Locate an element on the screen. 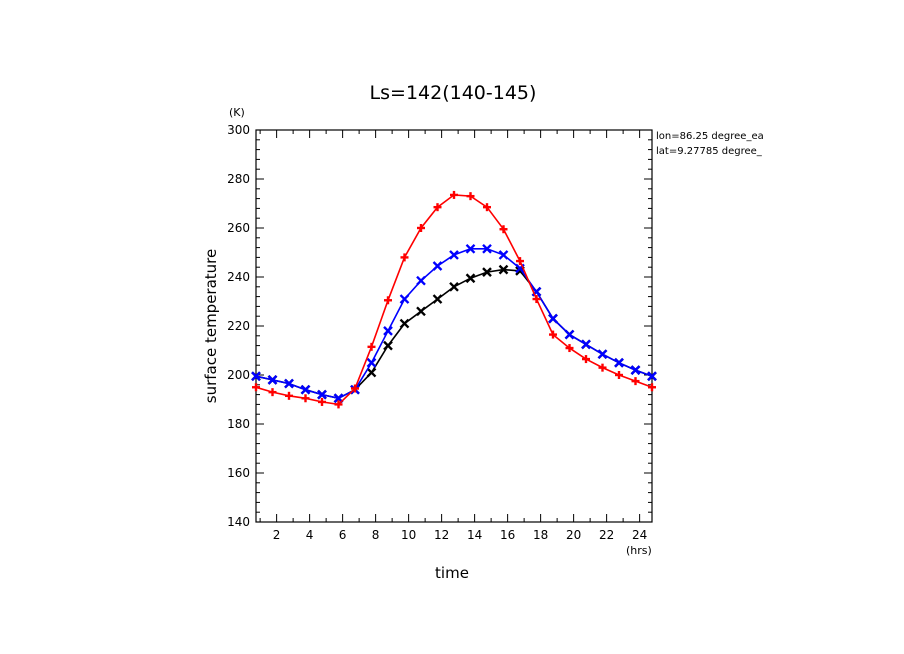  x-unit-label: (hrs) is located at coordinates (639, 550).